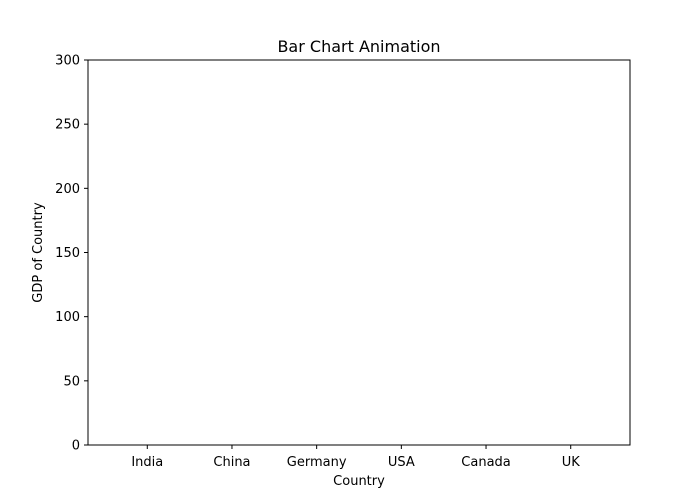 This screenshot has width=700, height=504. Describe the element at coordinates (317, 462) in the screenshot. I see `x-tick-label: Germany` at that location.